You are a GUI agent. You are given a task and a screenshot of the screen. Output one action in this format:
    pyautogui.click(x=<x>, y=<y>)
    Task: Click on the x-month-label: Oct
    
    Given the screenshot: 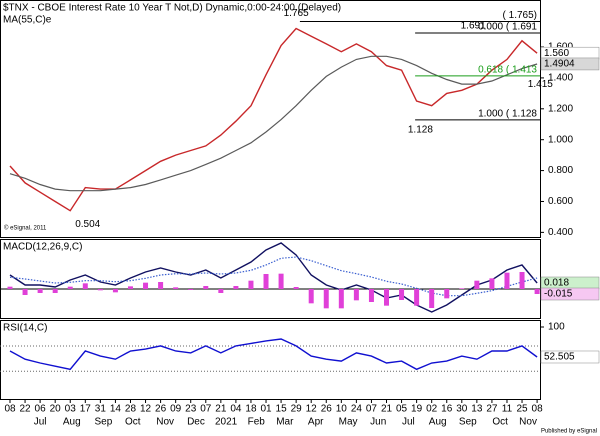 What is the action you would take?
    pyautogui.click(x=500, y=422)
    